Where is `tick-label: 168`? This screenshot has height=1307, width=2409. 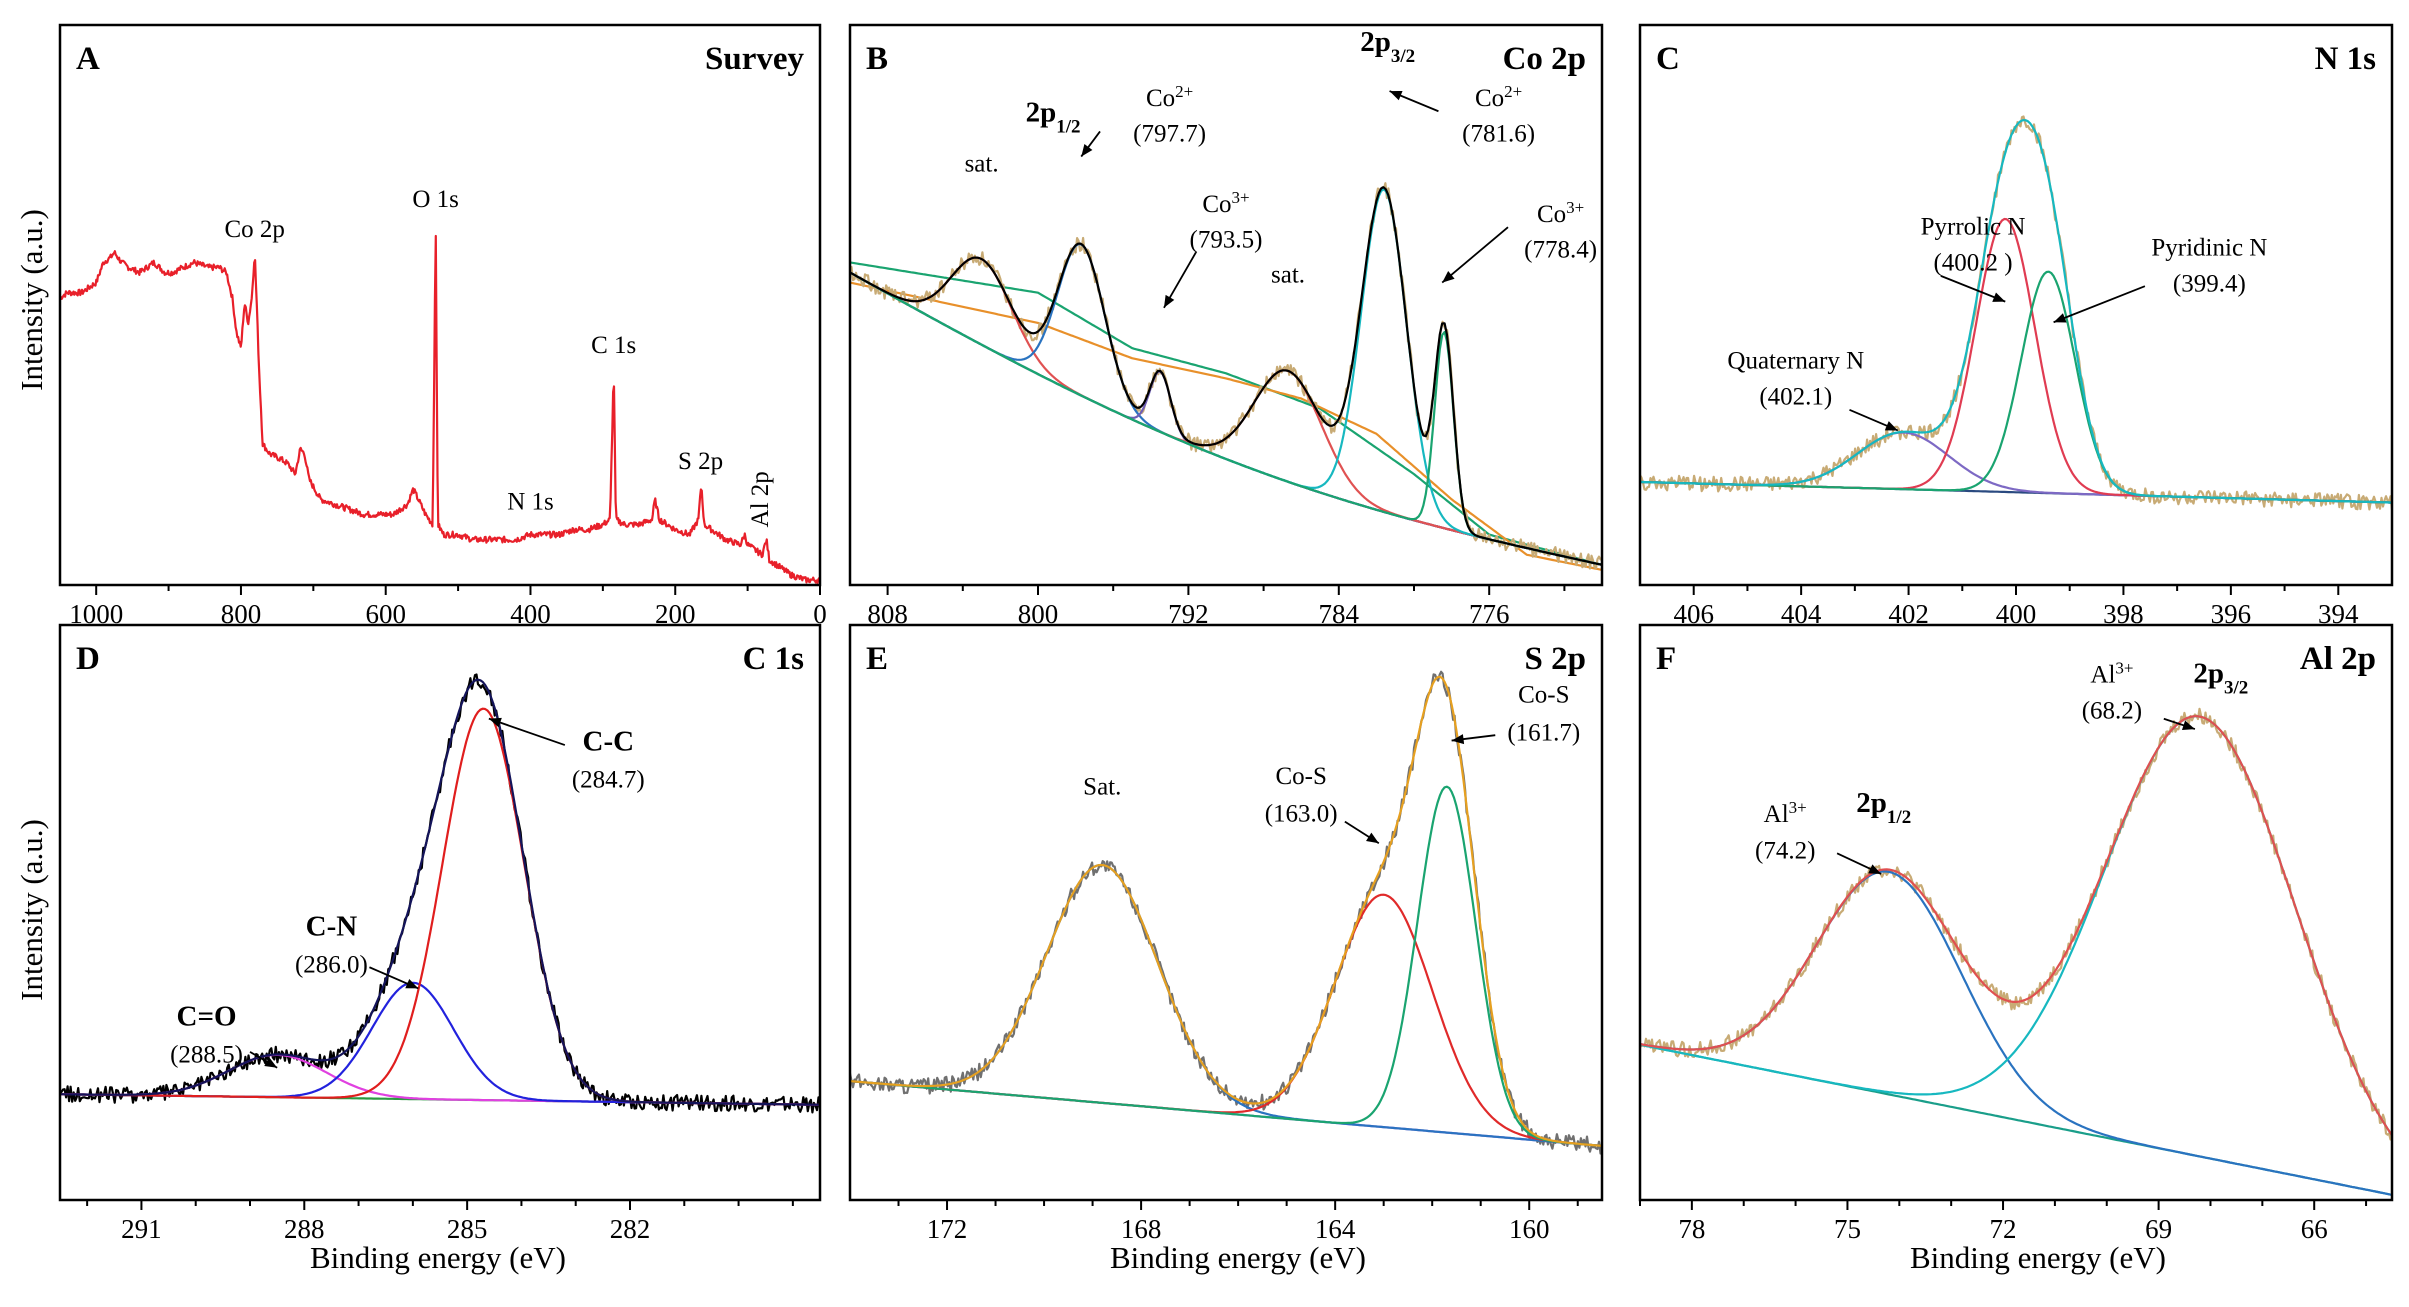 tick-label: 168 is located at coordinates (1141, 1229).